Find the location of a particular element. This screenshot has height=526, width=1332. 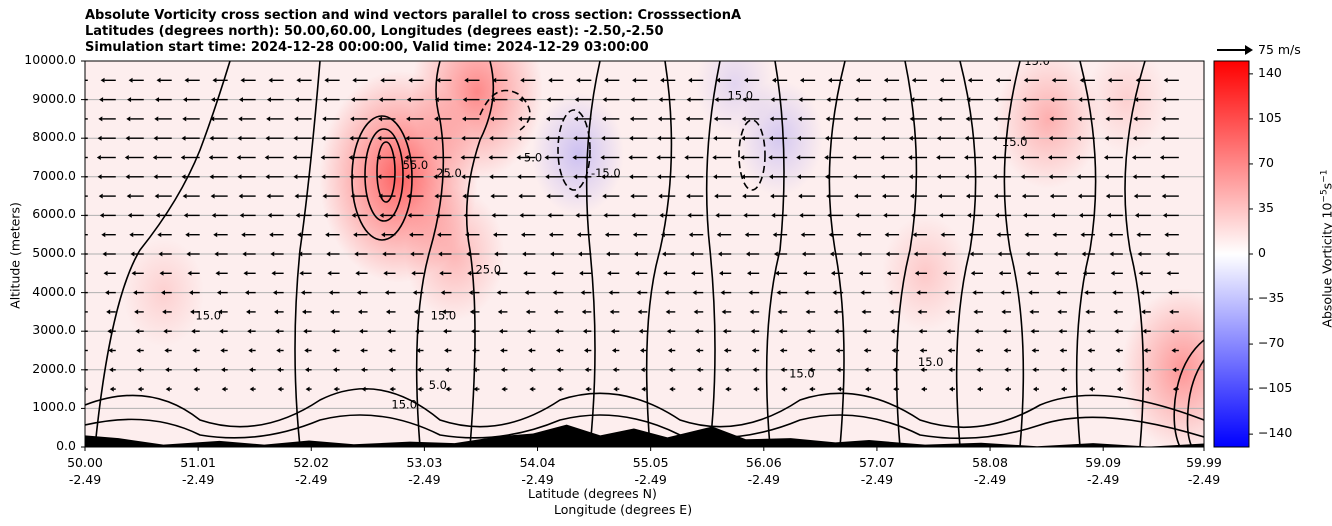

x-tick-label: 52.02 -2.49 is located at coordinates (311, 471).